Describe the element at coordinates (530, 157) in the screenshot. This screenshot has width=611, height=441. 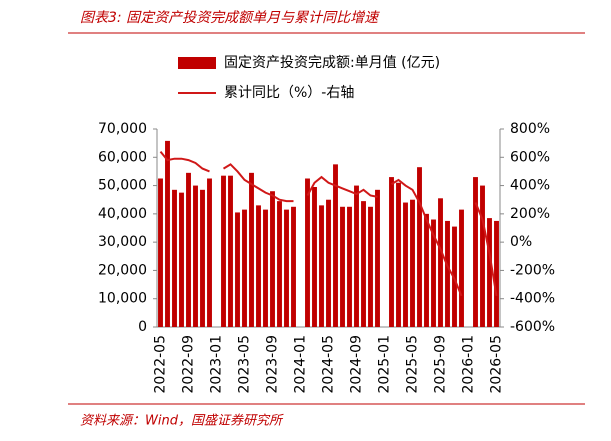
I see `y2-tick-label: 600%` at that location.